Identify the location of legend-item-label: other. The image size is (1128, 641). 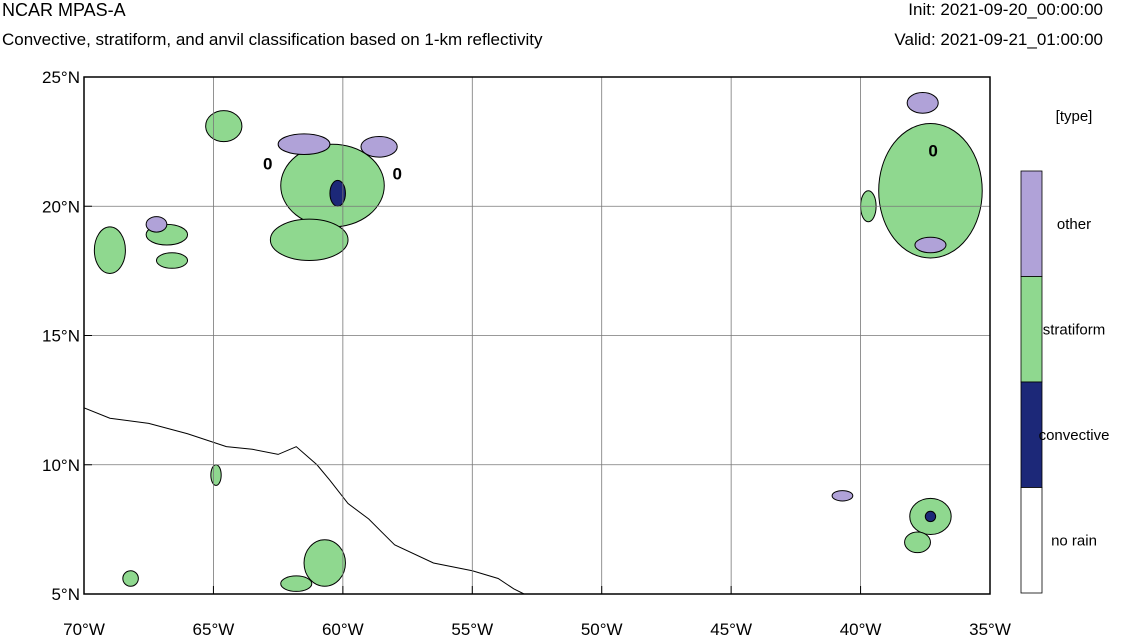
(1074, 224).